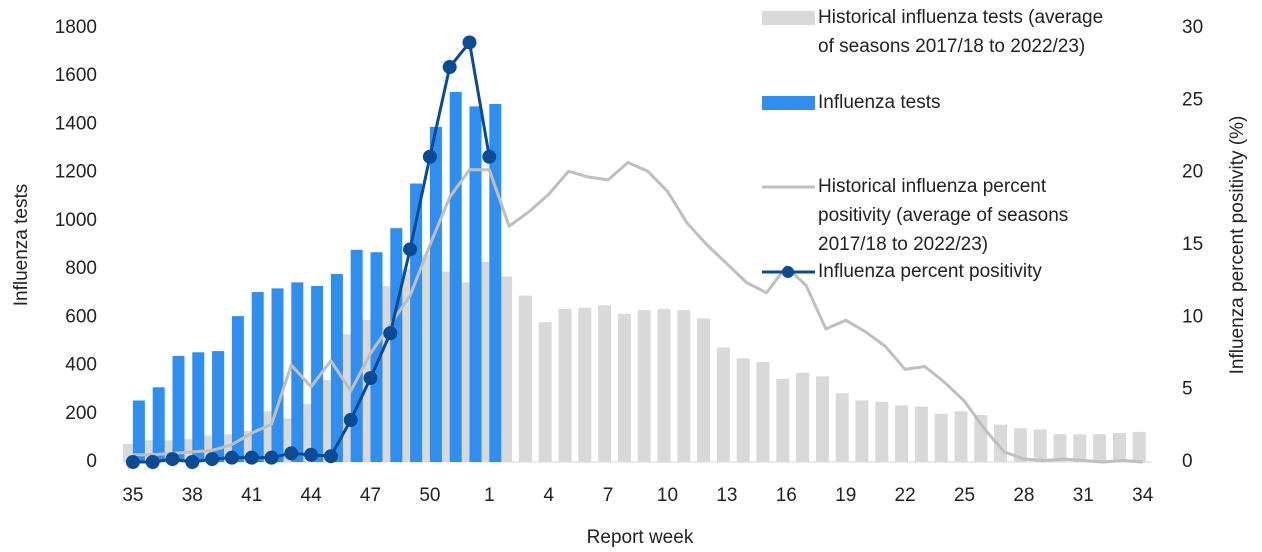 This screenshot has height=552, width=1262. I want to click on y2-tick-label: 30, so click(1192, 27).